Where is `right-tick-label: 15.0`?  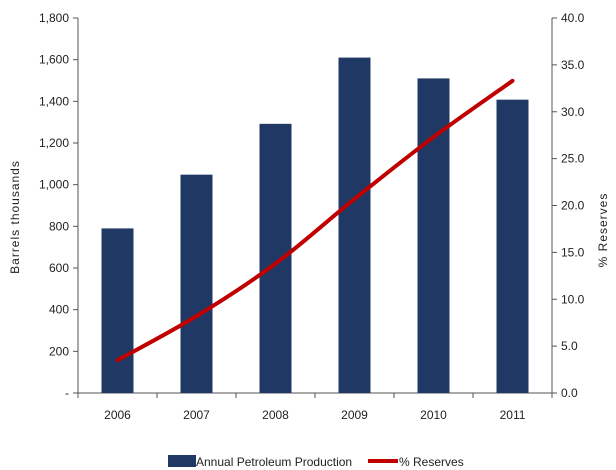
right-tick-label: 15.0 is located at coordinates (573, 252).